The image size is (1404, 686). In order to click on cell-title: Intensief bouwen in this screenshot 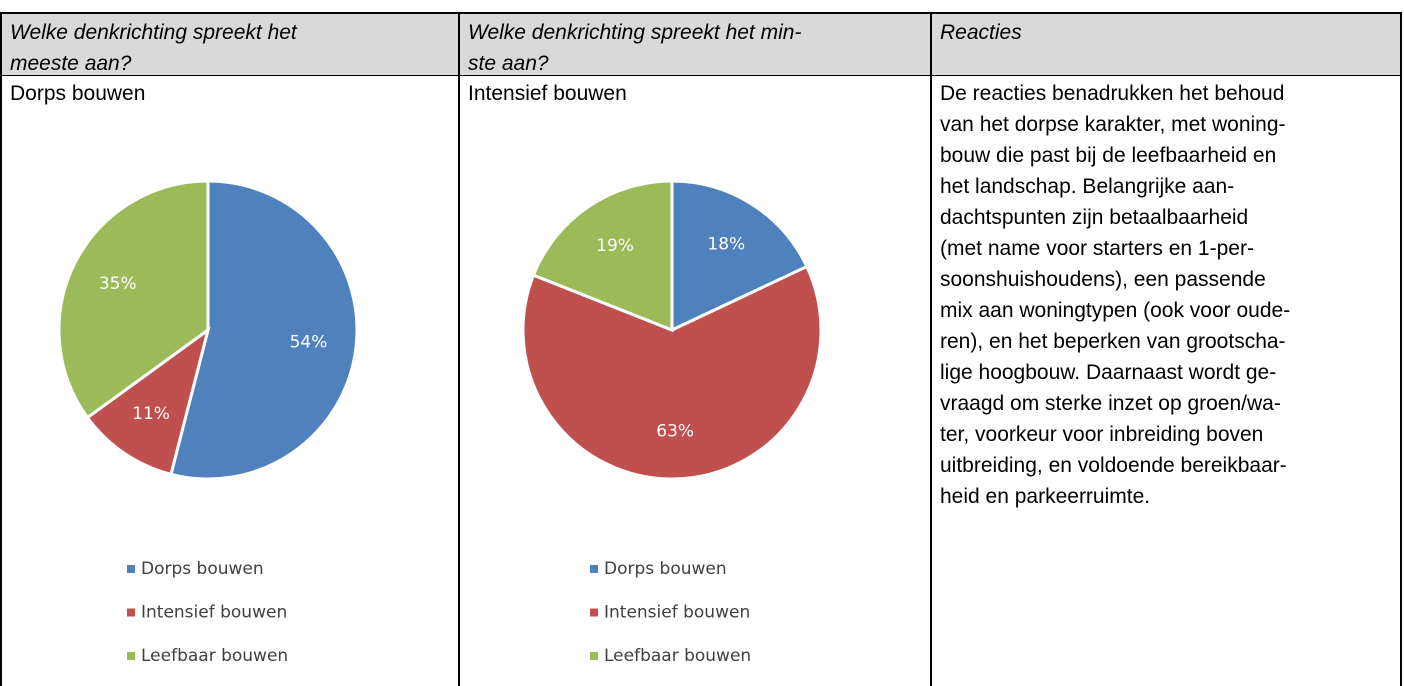, I will do `click(547, 93)`.